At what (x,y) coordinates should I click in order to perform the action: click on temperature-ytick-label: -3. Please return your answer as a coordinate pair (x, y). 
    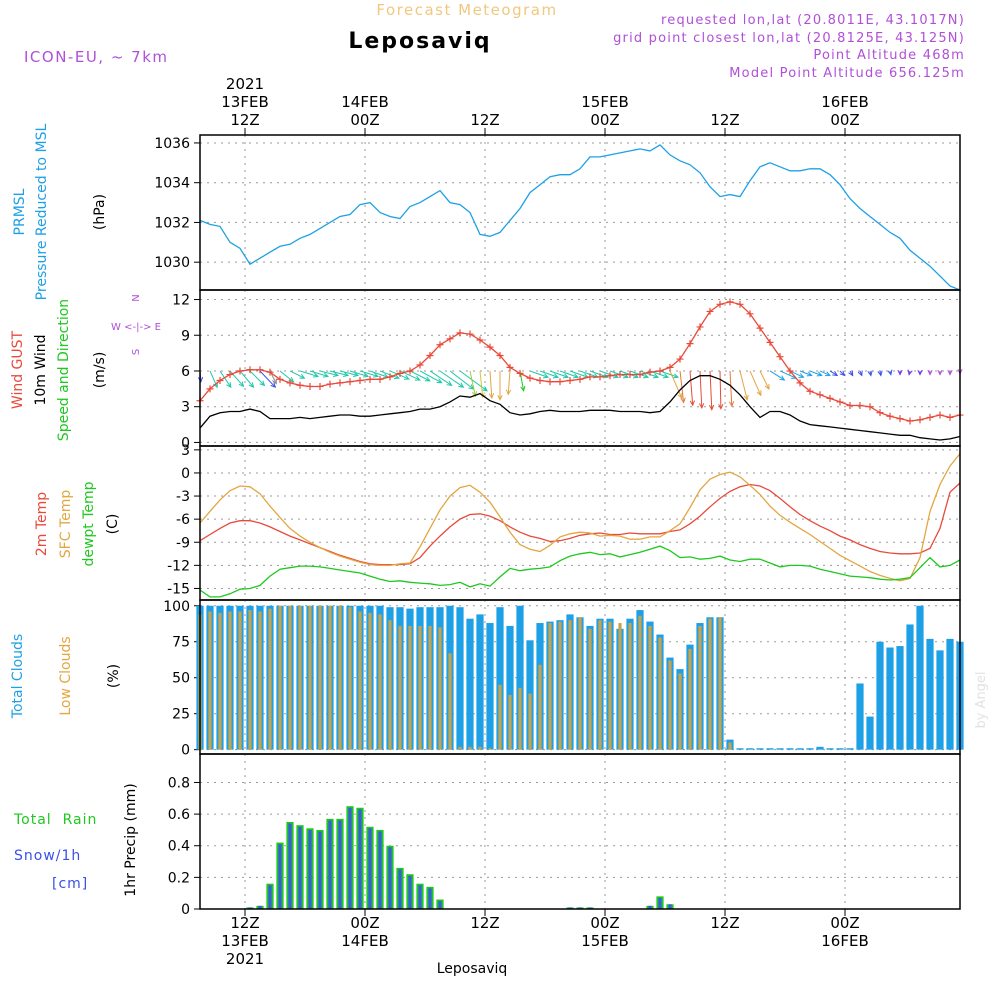
    Looking at the image, I should click on (183, 497).